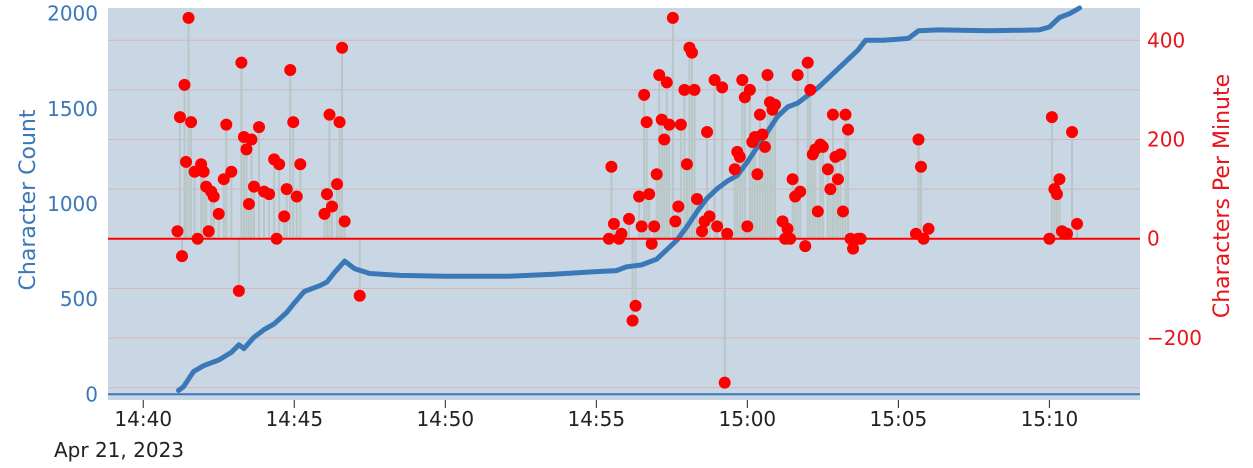 This screenshot has width=1253, height=468. Describe the element at coordinates (294, 419) in the screenshot. I see `x-tick-label: 14:45` at that location.